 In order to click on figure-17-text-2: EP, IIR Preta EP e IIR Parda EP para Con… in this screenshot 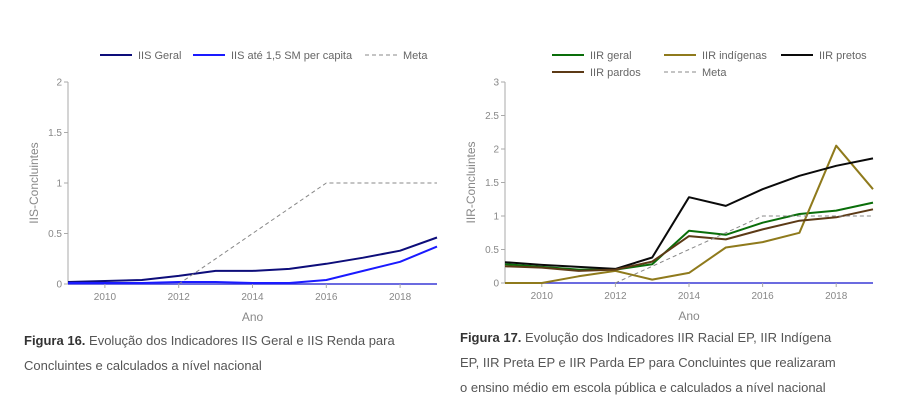, I will do `click(648, 362)`.